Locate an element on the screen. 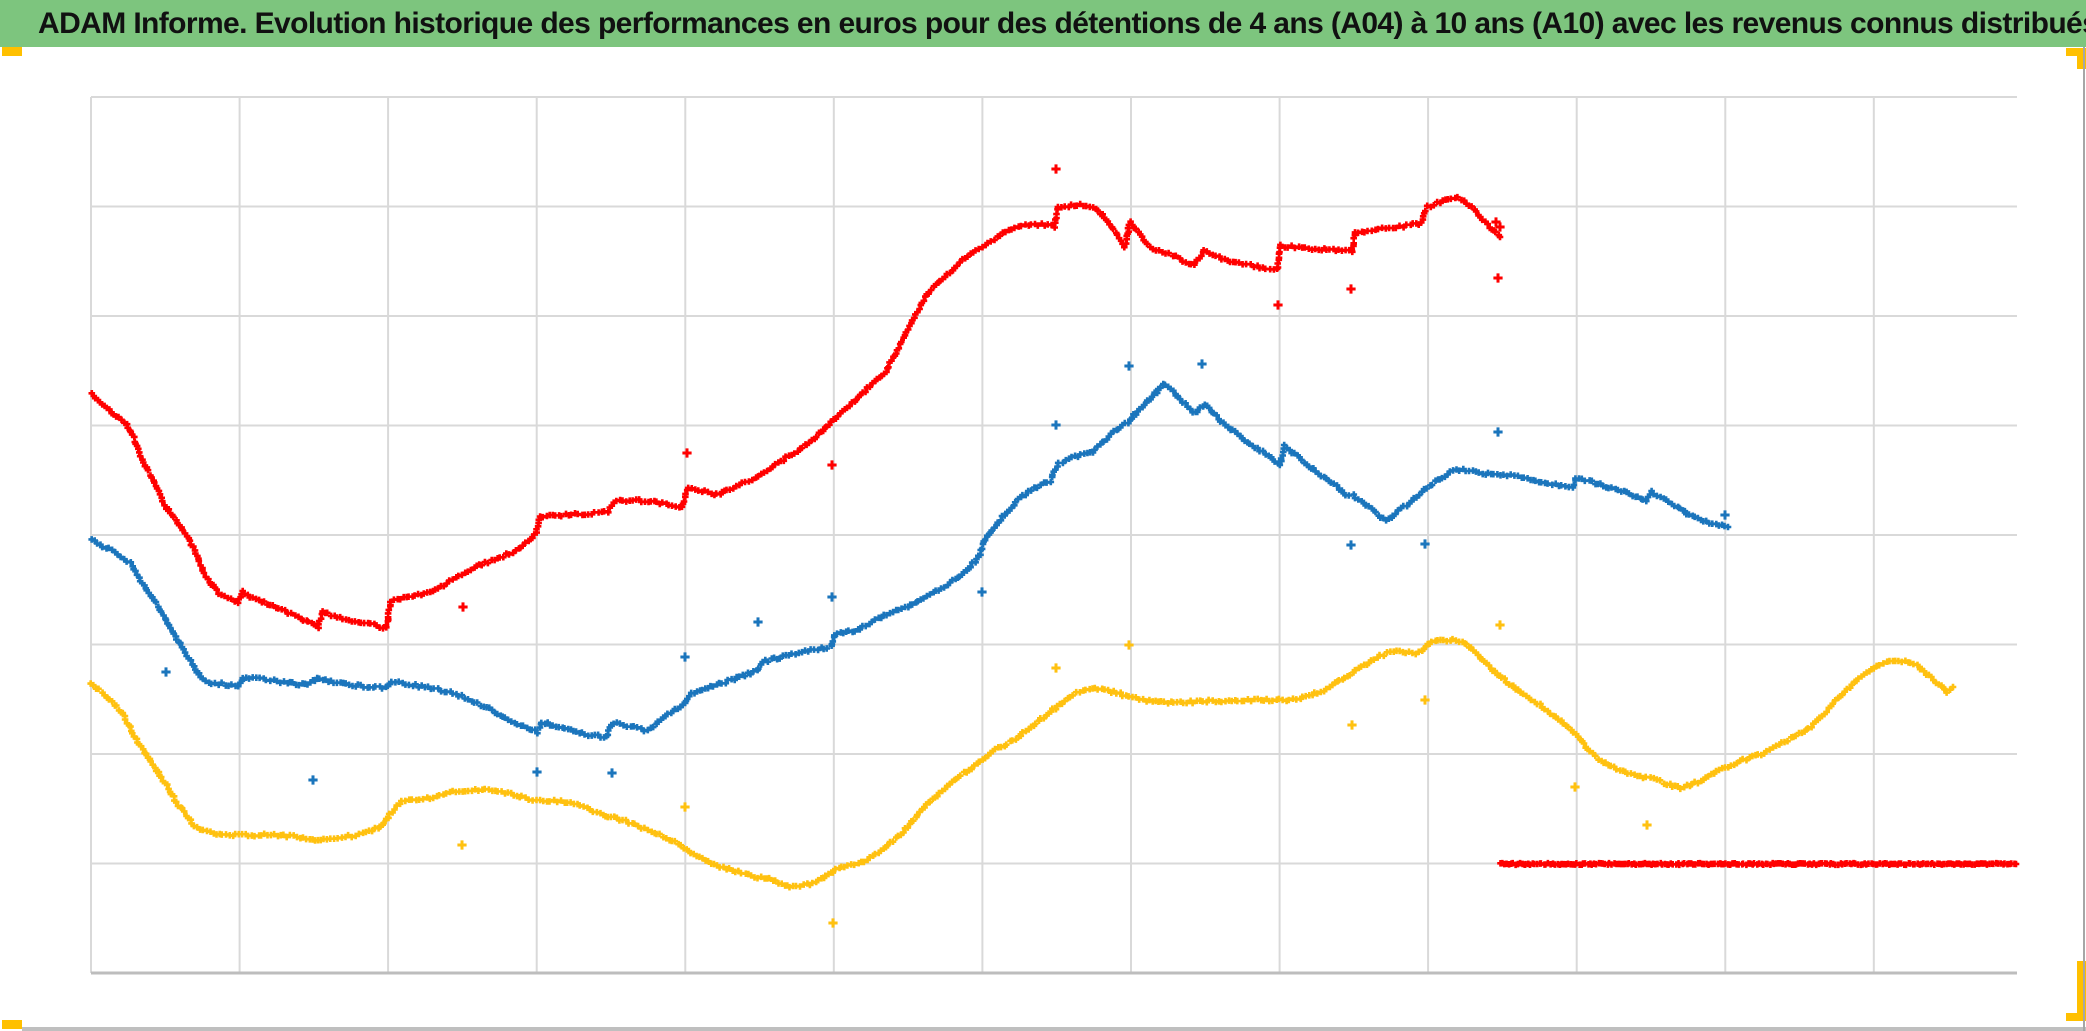  bottom-divider is located at coordinates (1054, 1029).